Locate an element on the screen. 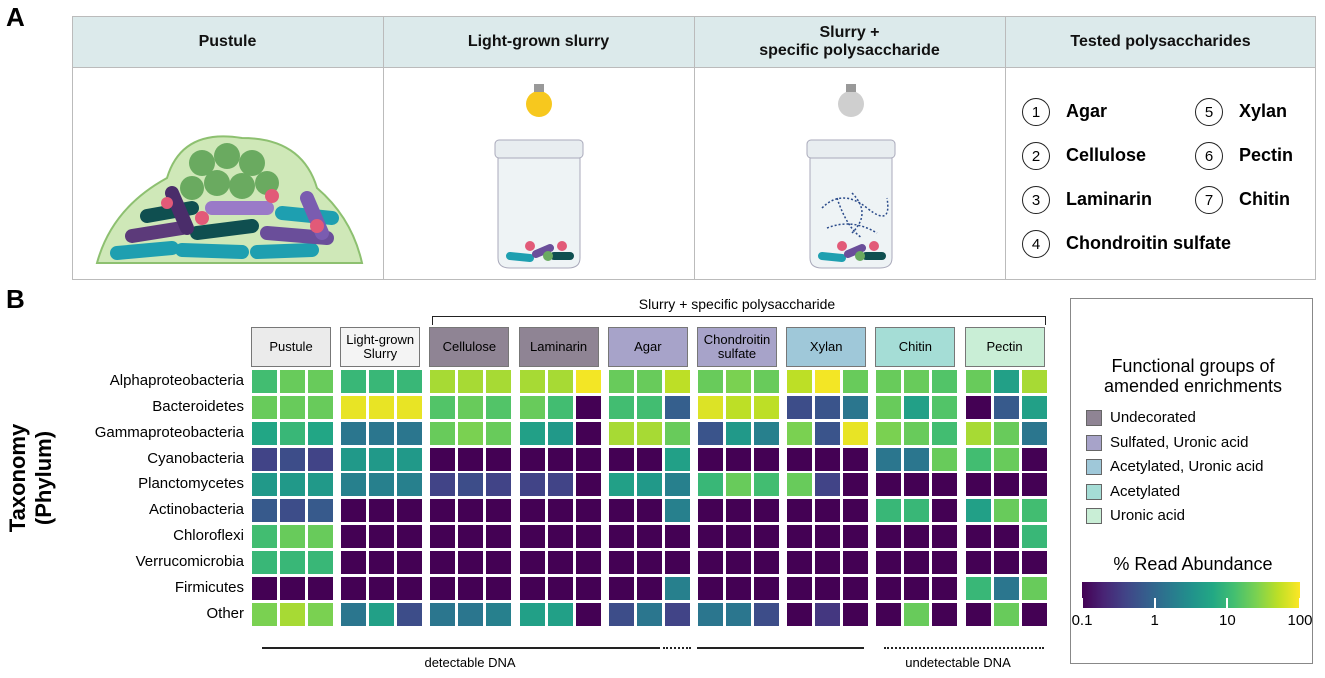 Image resolution: width=1325 pixels, height=678 pixels. row-label: Actinobacteria is located at coordinates (196, 510).